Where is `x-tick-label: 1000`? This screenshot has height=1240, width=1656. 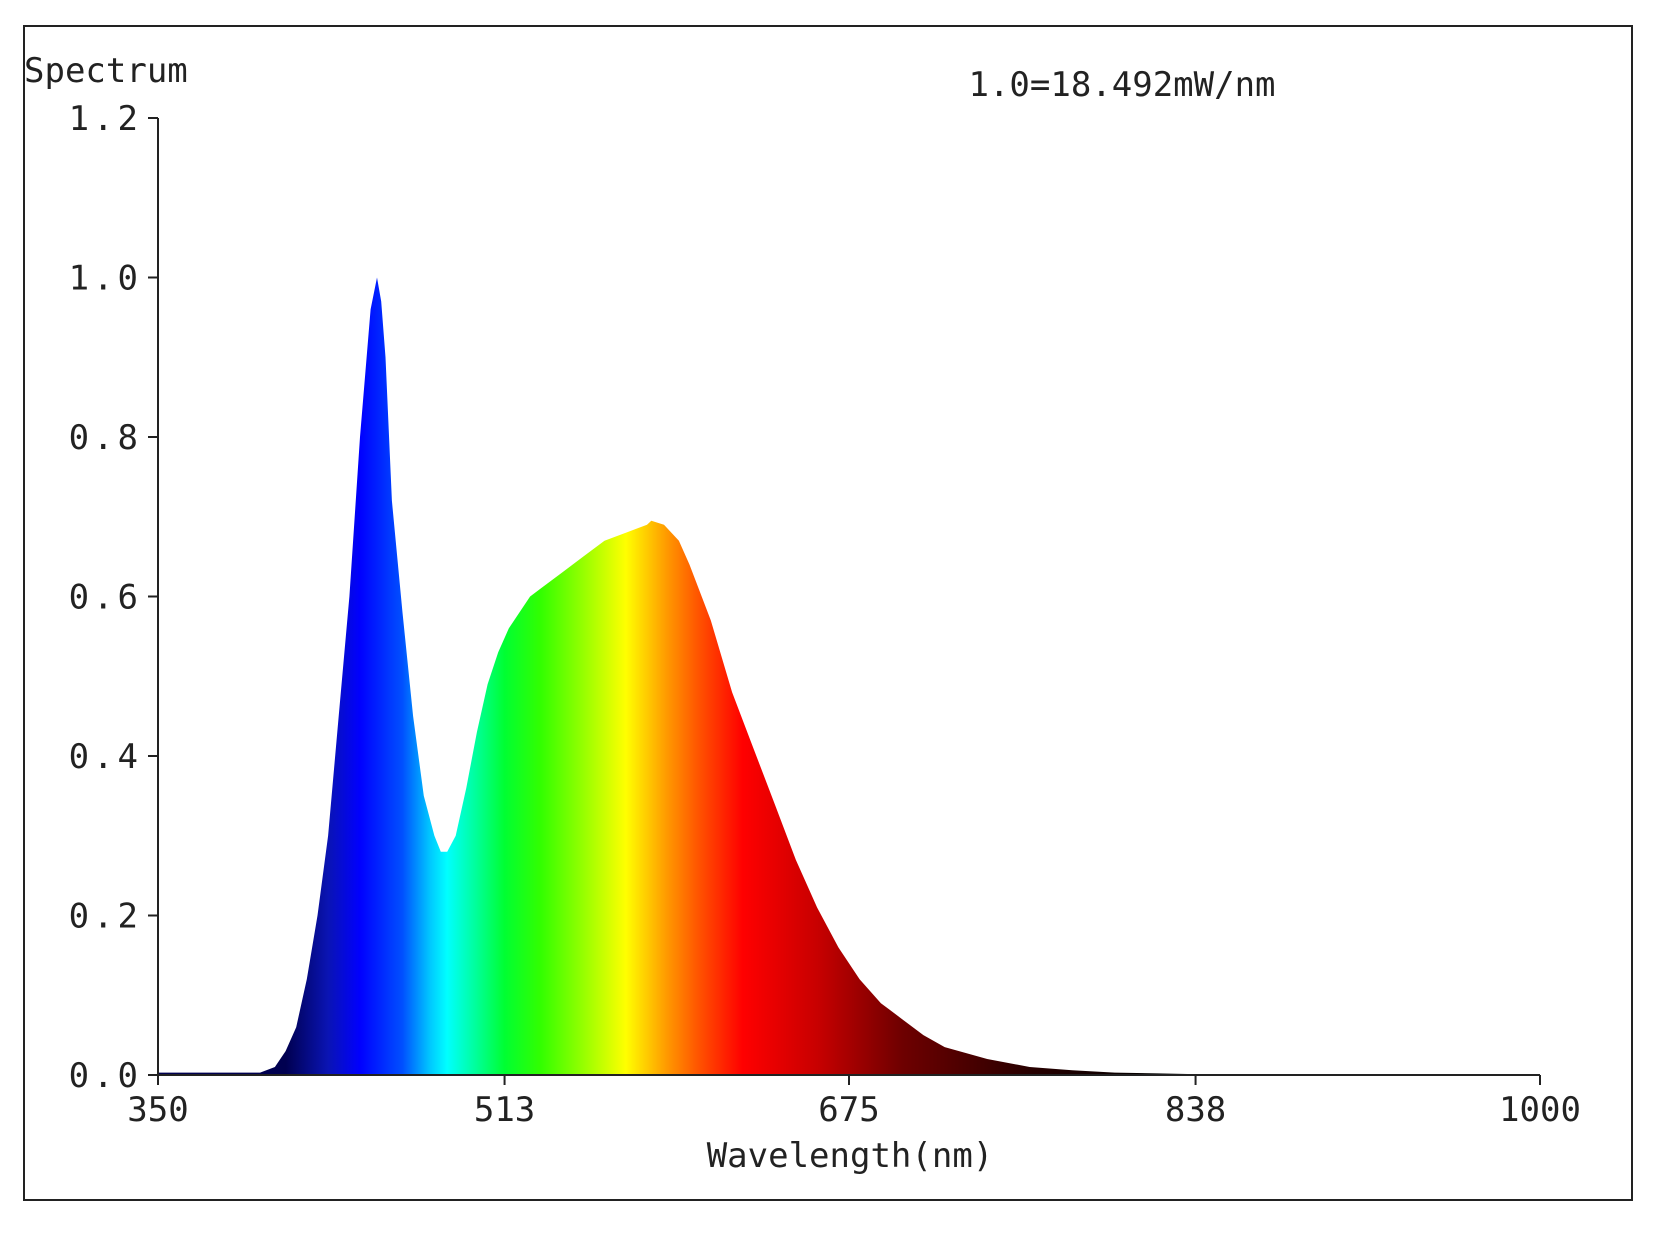
x-tick-label: 1000 is located at coordinates (1540, 1110).